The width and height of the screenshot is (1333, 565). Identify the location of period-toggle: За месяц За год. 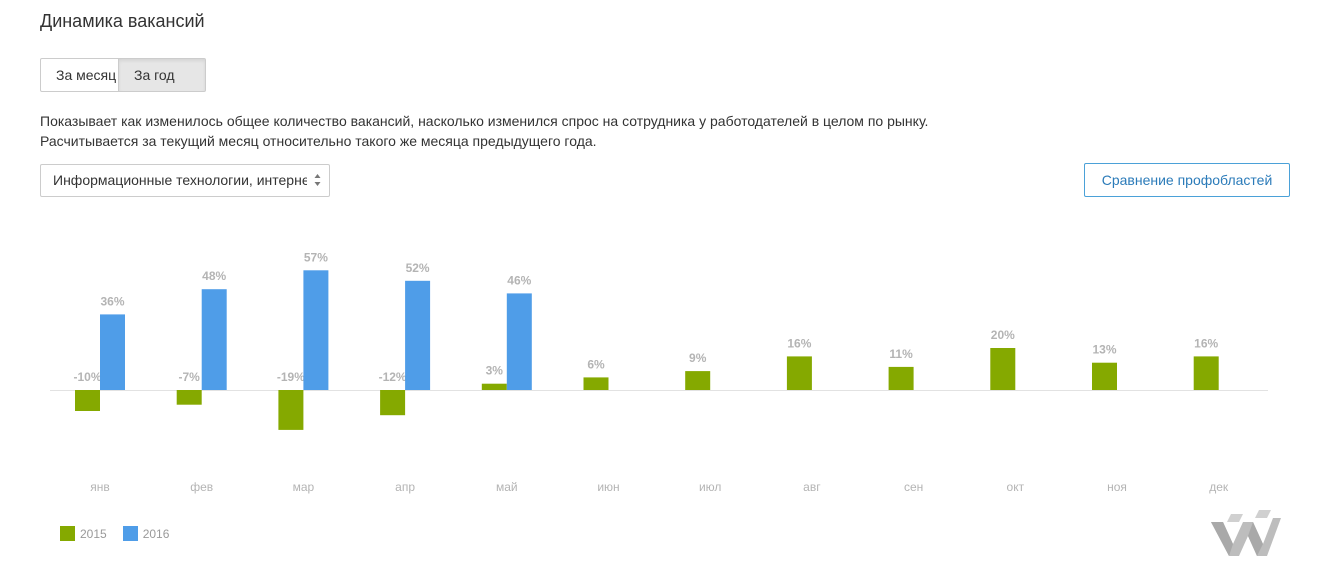
(123, 75).